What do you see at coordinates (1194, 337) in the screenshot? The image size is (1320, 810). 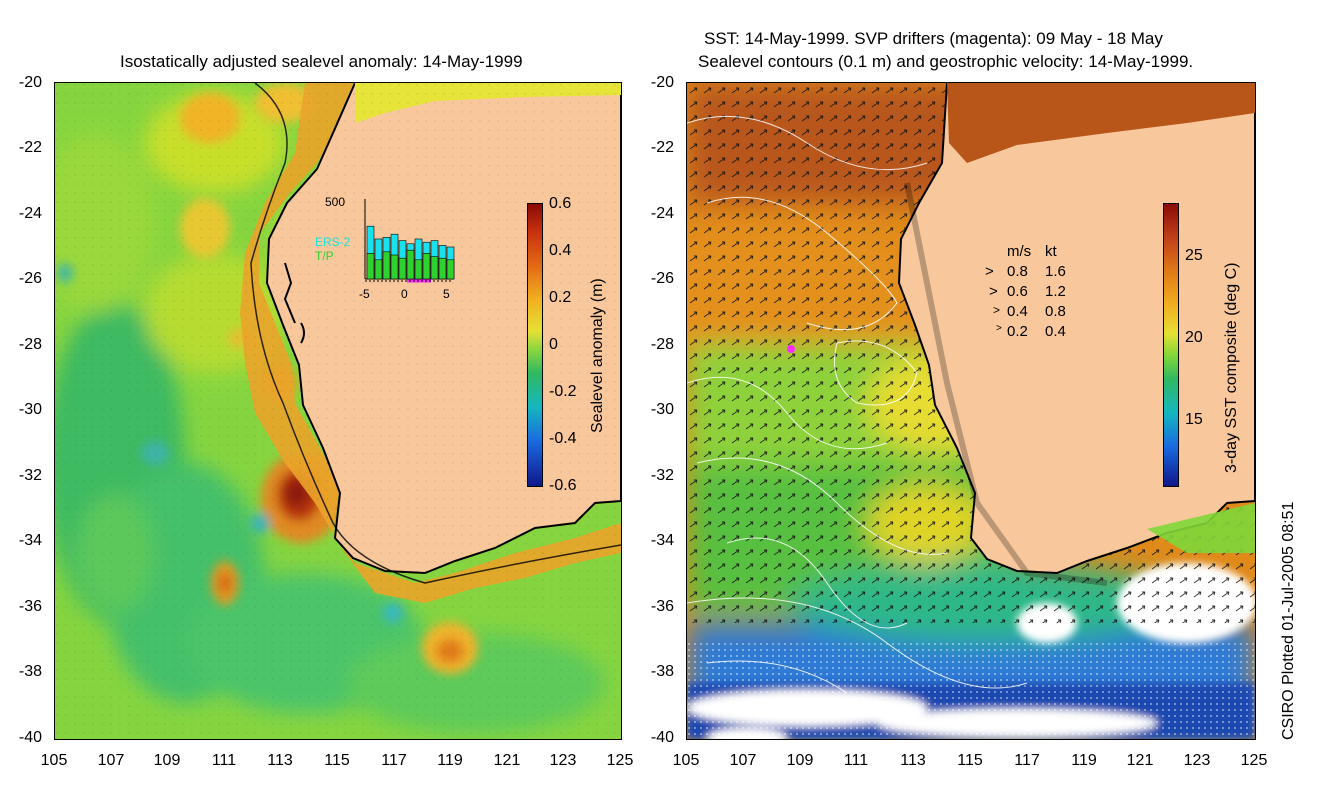 I see `sst-tick-20: 20` at bounding box center [1194, 337].